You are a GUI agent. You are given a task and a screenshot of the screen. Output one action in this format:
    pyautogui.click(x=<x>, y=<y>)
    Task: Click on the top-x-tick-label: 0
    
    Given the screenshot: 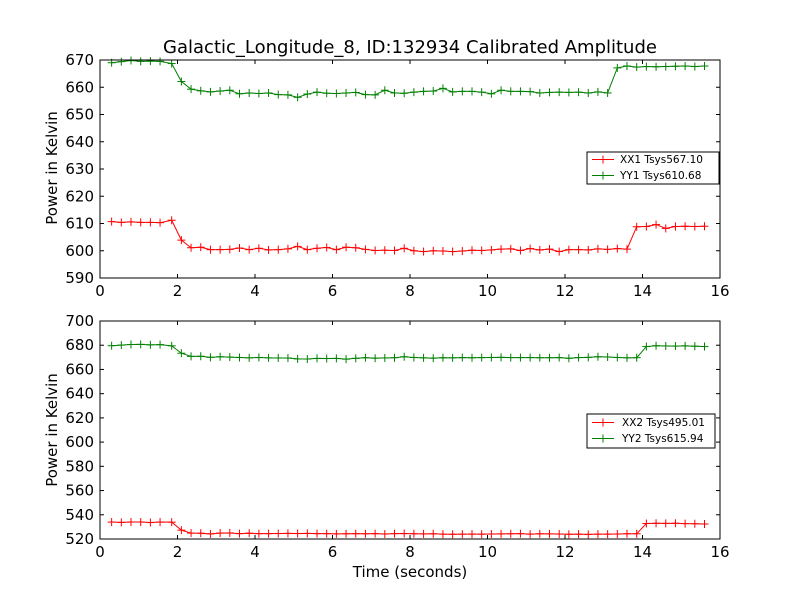 What is the action you would take?
    pyautogui.click(x=100, y=291)
    